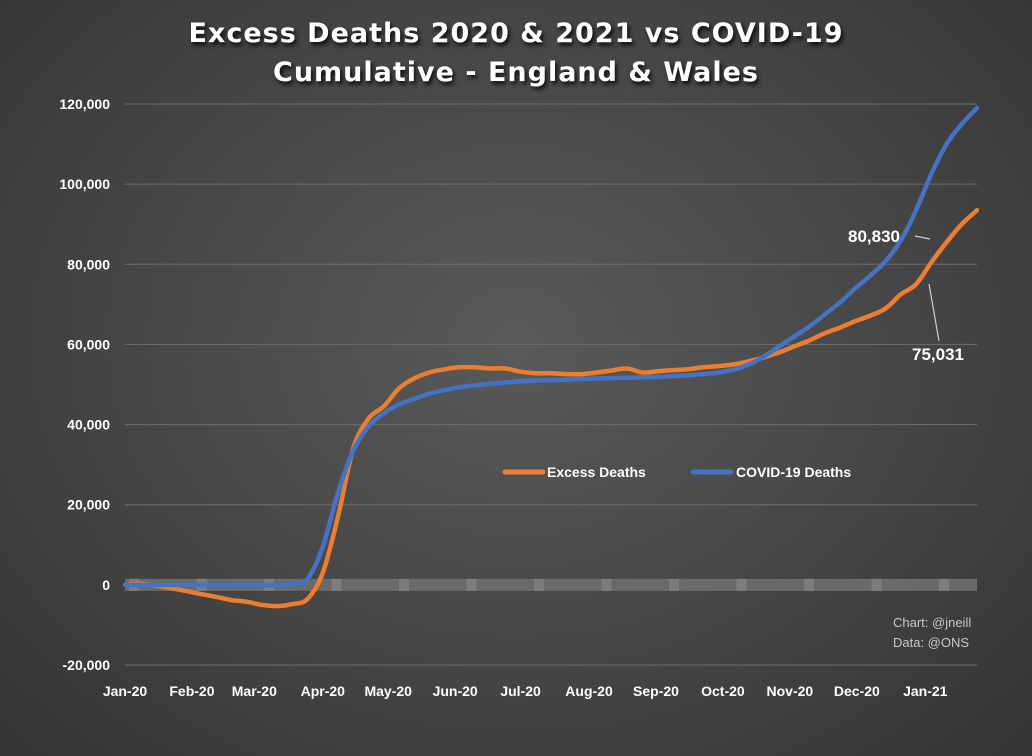 Image resolution: width=1032 pixels, height=756 pixels. Describe the element at coordinates (88, 505) in the screenshot. I see `y-tick-label: 20,000` at that location.